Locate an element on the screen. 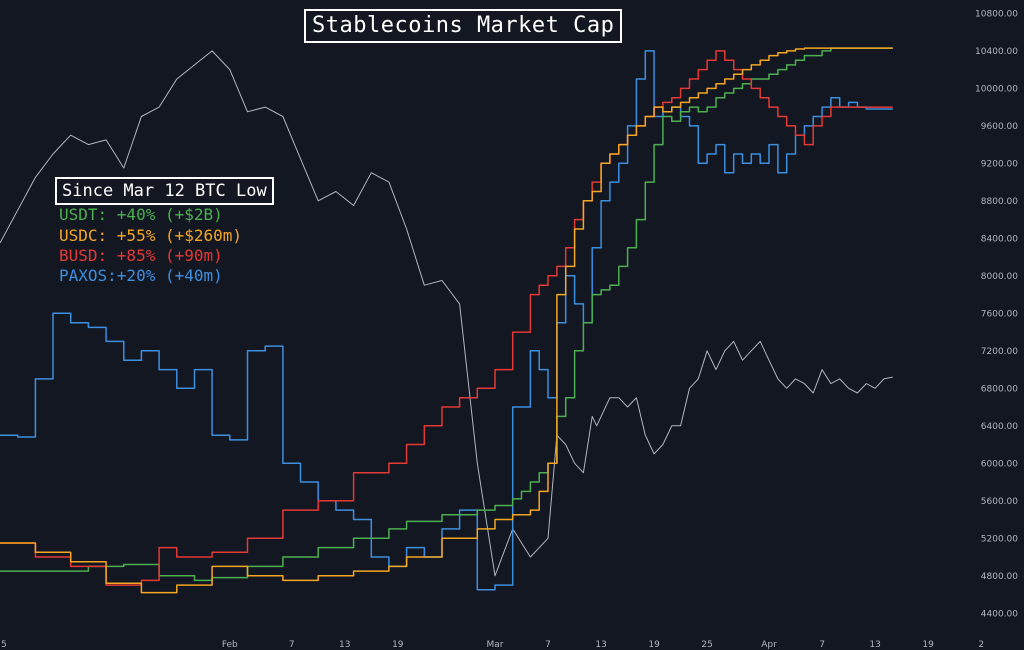 The height and width of the screenshot is (650, 1024). y-tick-label: 10800.00 is located at coordinates (996, 14).